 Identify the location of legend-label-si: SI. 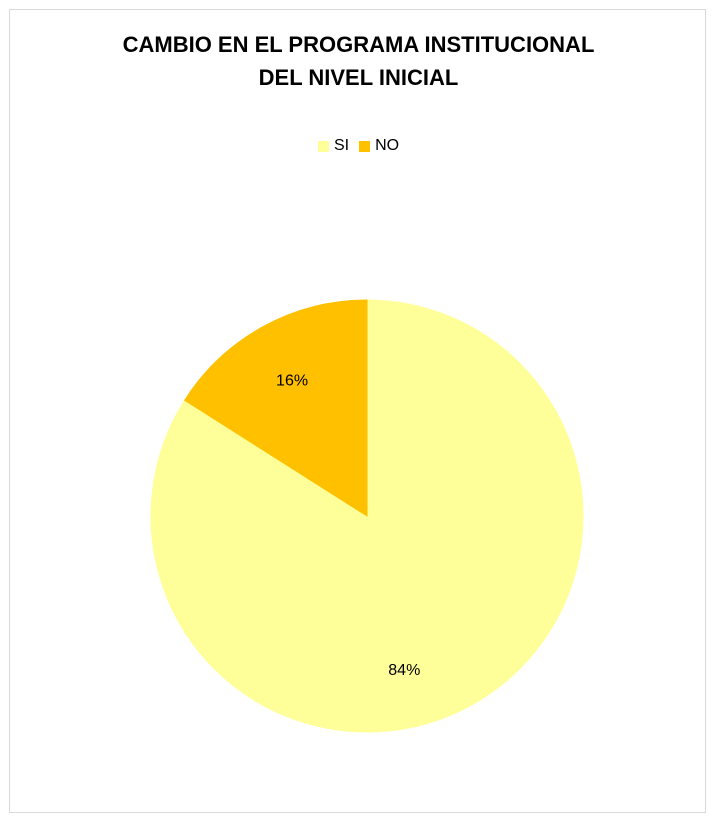
(341, 145).